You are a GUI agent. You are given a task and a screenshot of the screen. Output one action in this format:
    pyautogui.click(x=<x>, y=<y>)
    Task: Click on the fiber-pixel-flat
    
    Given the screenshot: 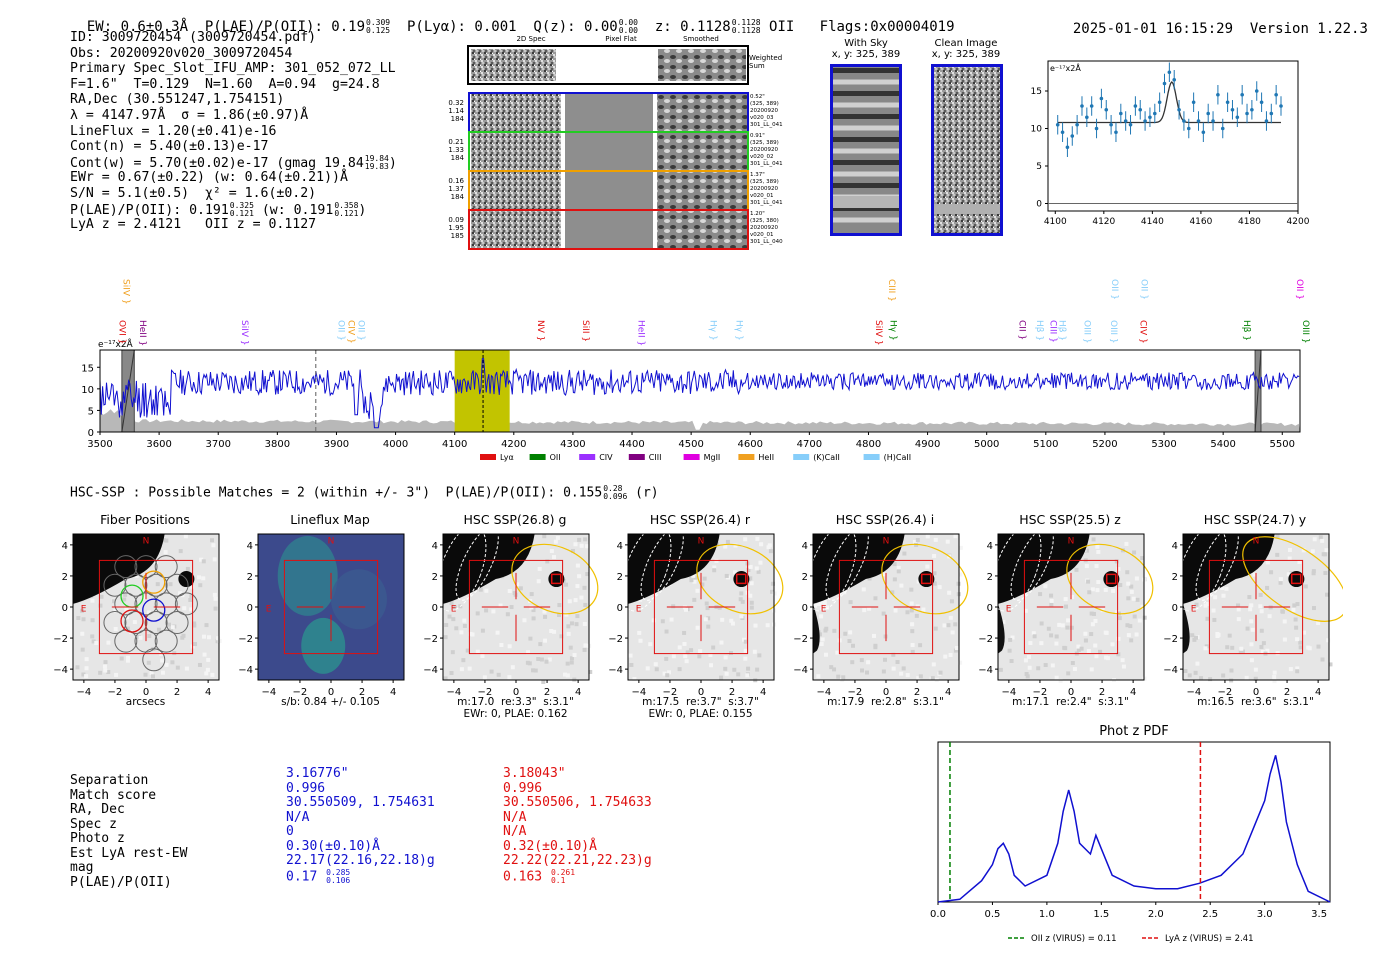 What is the action you would take?
    pyautogui.click(x=609, y=151)
    